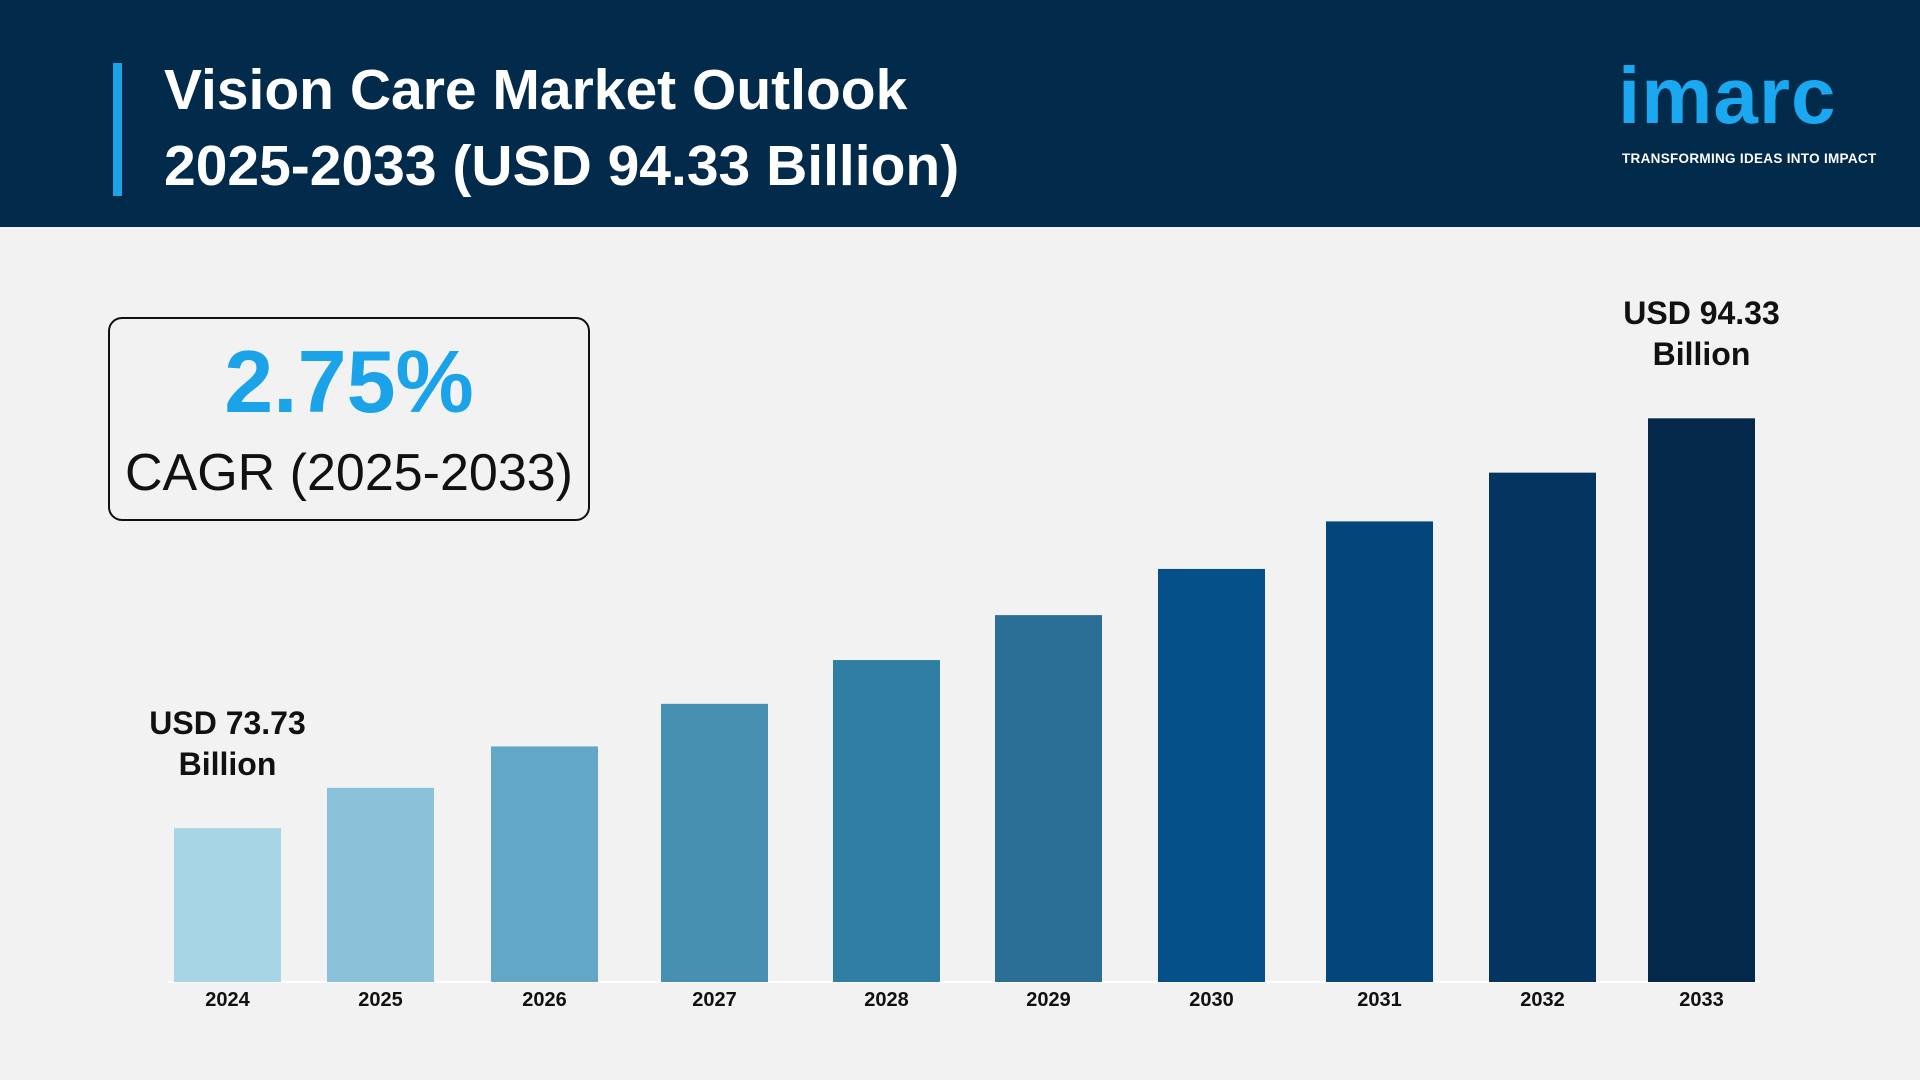 The image size is (1920, 1080). Describe the element at coordinates (227, 1000) in the screenshot. I see `x-tick-label: 2024` at that location.